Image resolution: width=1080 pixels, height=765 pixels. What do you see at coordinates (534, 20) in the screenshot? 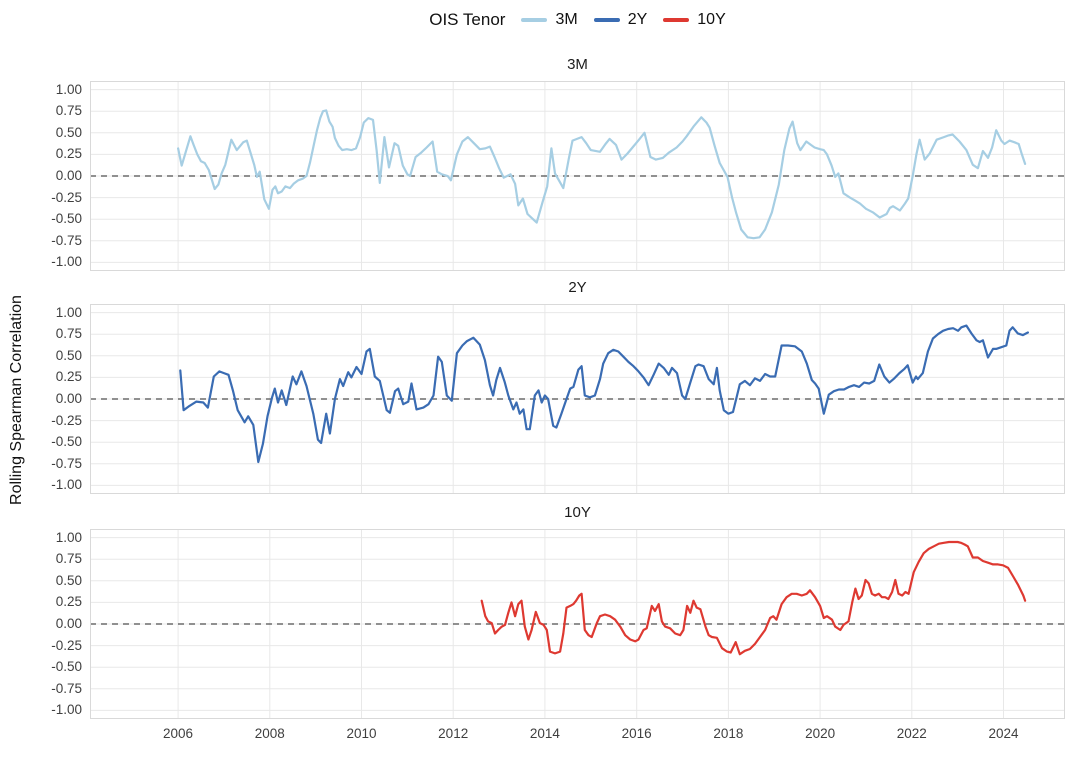
I see `legend-swatch-3m-icon` at bounding box center [534, 20].